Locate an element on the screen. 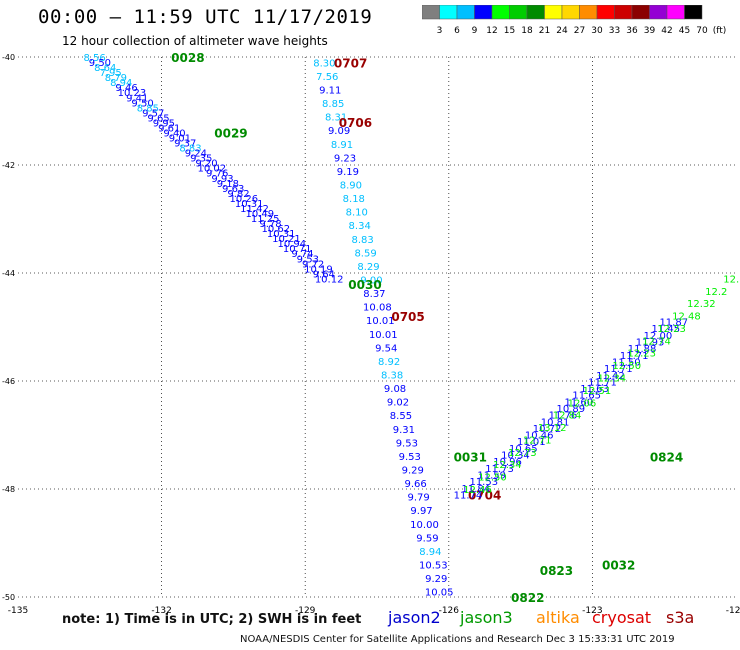  wave-height-label: 12.2 is located at coordinates (716, 292).